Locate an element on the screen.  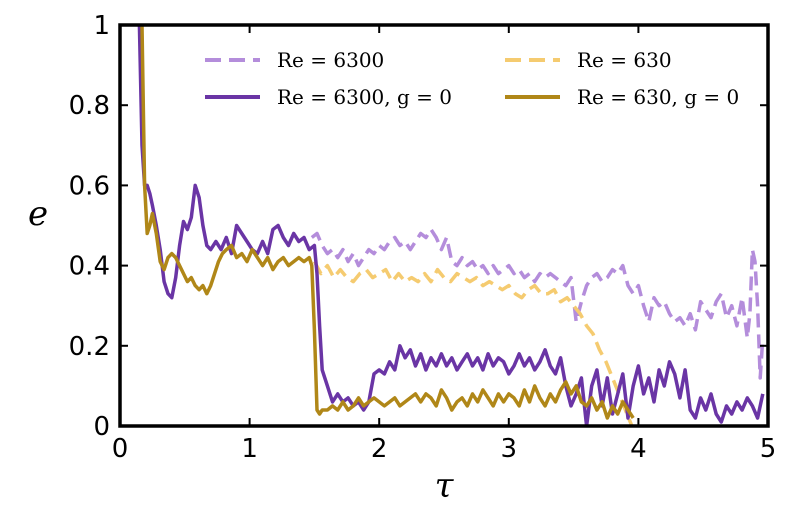
x-tick-label-3: 3 is located at coordinates (509, 449).